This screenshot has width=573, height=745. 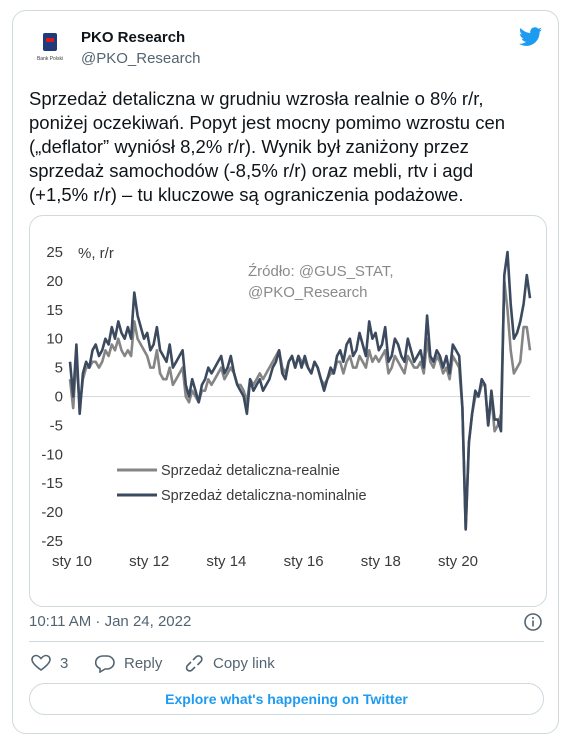 I want to click on info-icon, so click(x=533, y=622).